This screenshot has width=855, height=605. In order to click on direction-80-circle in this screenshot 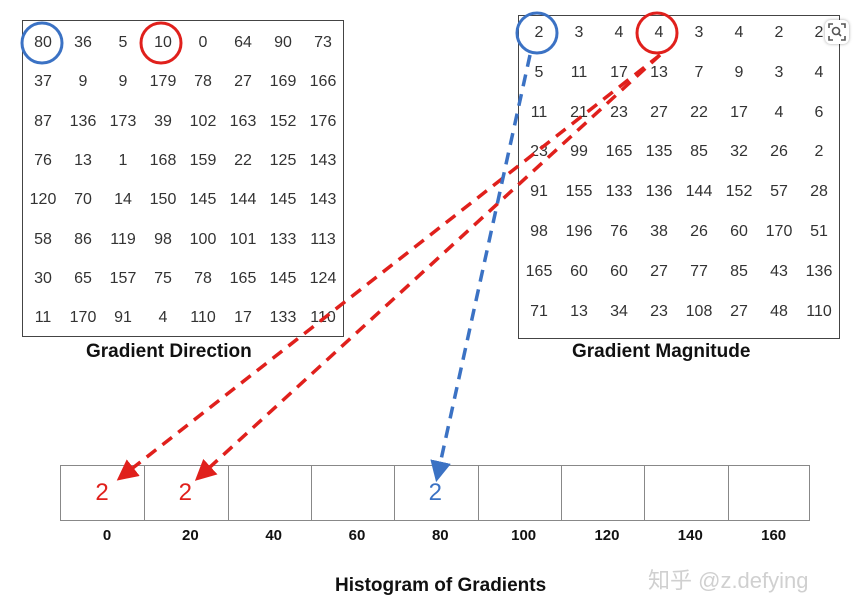, I will do `click(42, 43)`.